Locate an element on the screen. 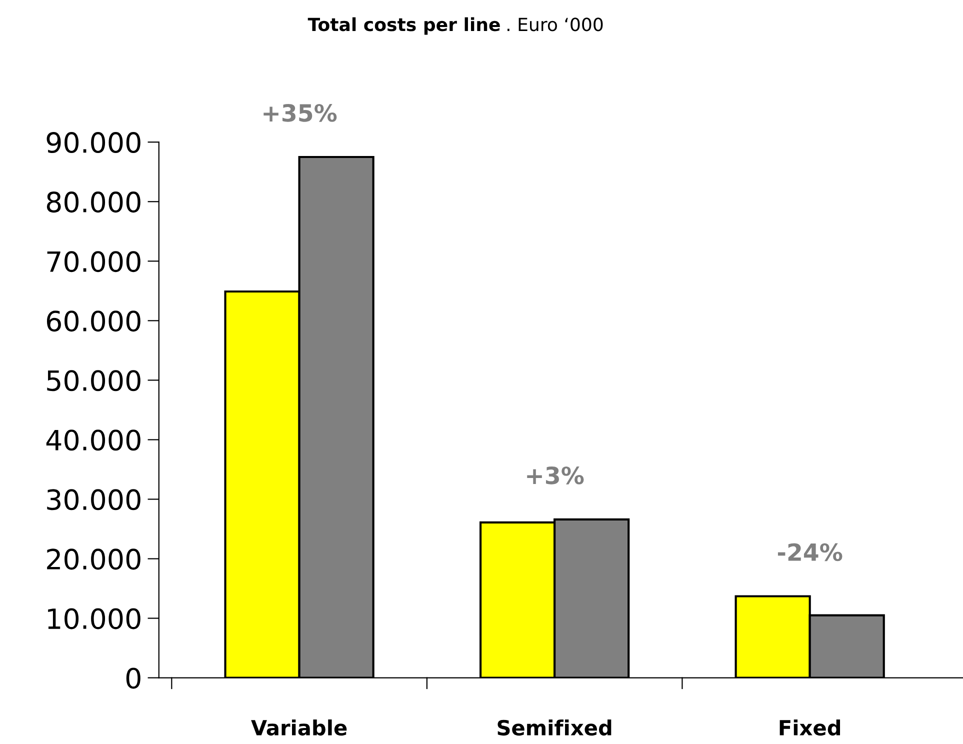 Image resolution: width=963 pixels, height=744 pixels. chart-subtitle: . Euro ‘000 is located at coordinates (555, 25).